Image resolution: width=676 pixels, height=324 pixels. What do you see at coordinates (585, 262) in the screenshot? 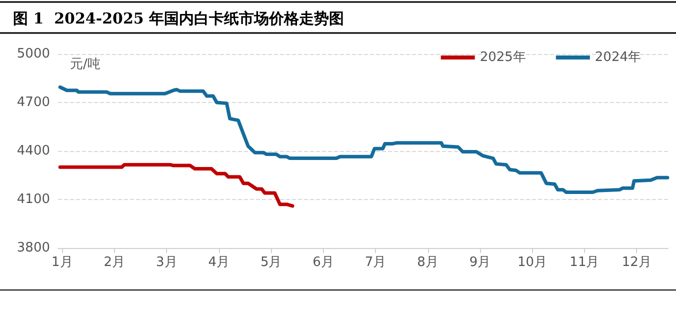
I see `x-tick-label: 11月` at bounding box center [585, 262].